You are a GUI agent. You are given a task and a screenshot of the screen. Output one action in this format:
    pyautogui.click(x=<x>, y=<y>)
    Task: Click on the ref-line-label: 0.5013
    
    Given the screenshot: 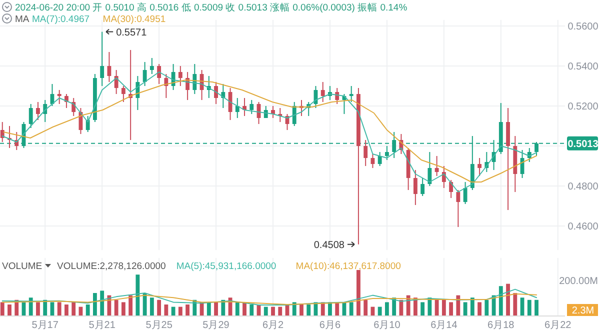 What is the action you would take?
    pyautogui.click(x=583, y=144)
    